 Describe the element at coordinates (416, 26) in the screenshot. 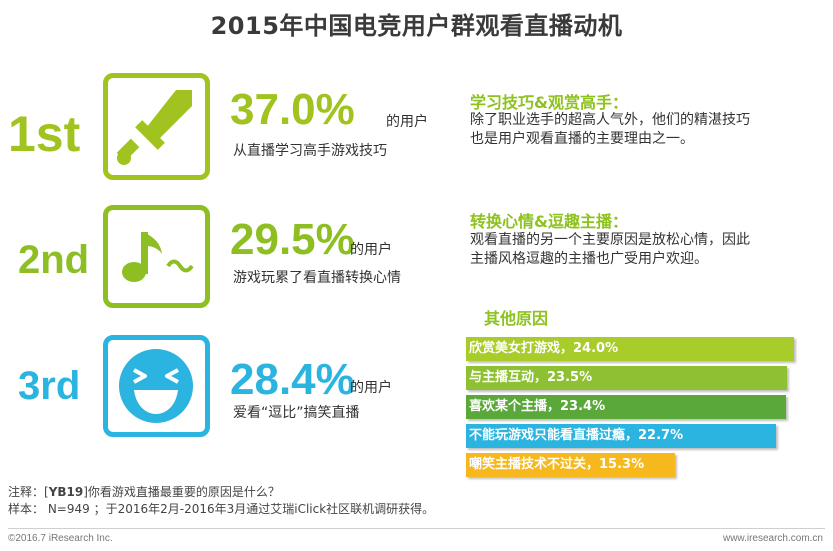

I see `page-title: 2015年中国电竞用户群观看直播动机` at that location.